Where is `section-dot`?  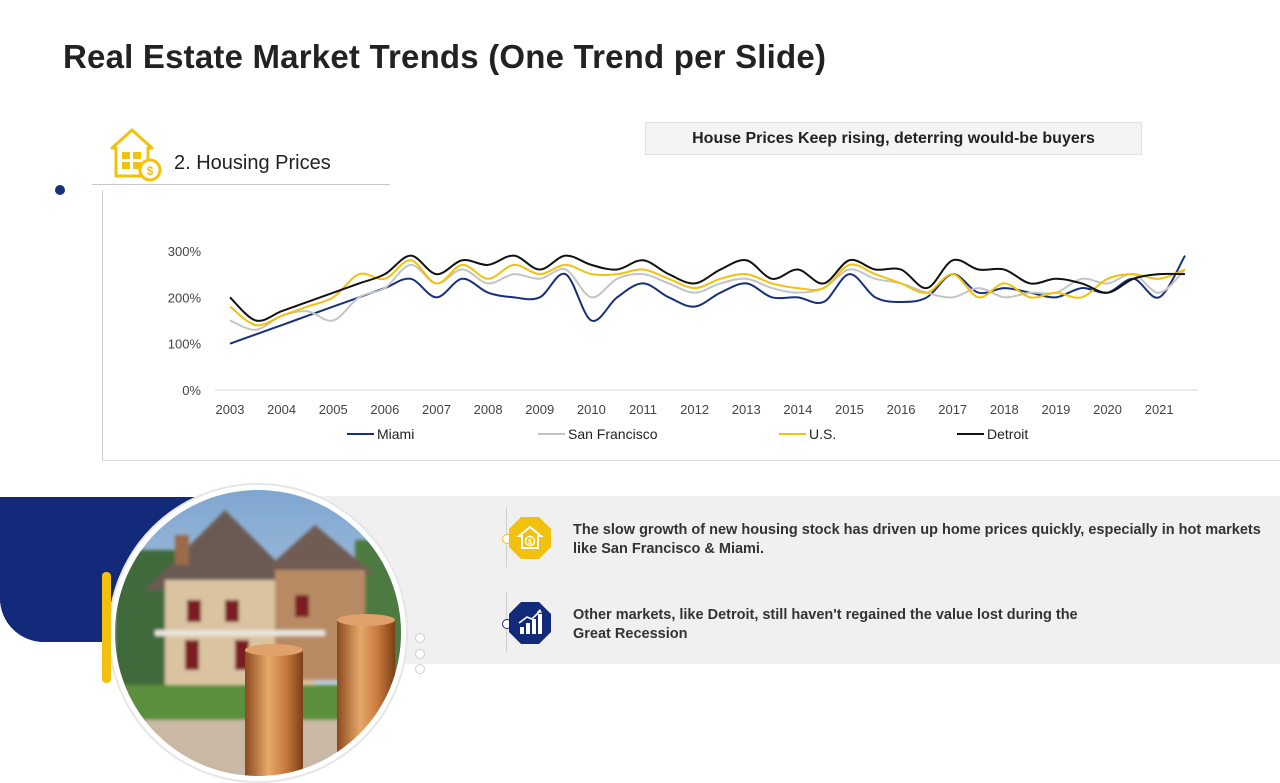 section-dot is located at coordinates (60, 190).